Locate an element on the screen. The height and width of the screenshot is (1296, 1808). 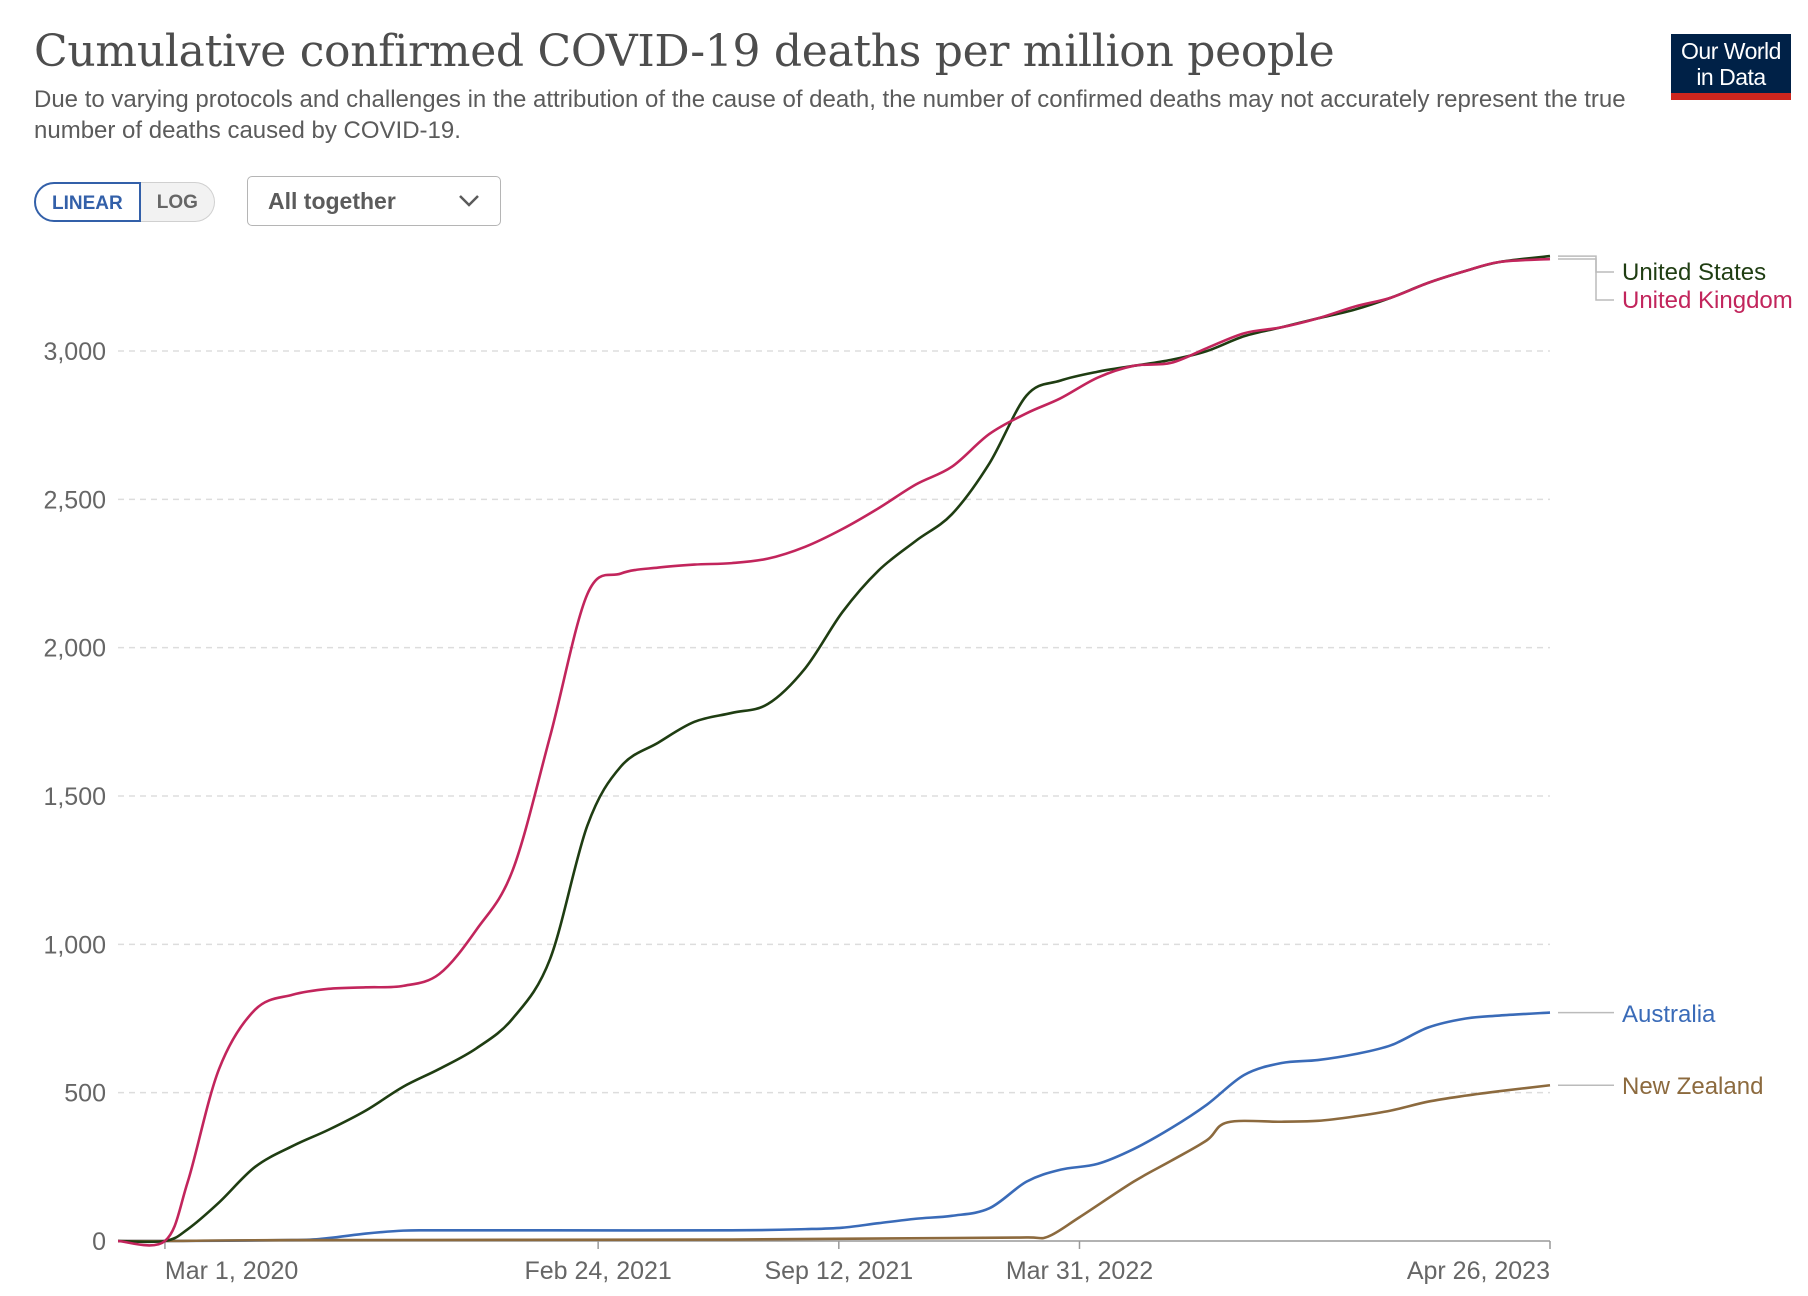
y-tick-label: 2,000 is located at coordinates (74, 649).